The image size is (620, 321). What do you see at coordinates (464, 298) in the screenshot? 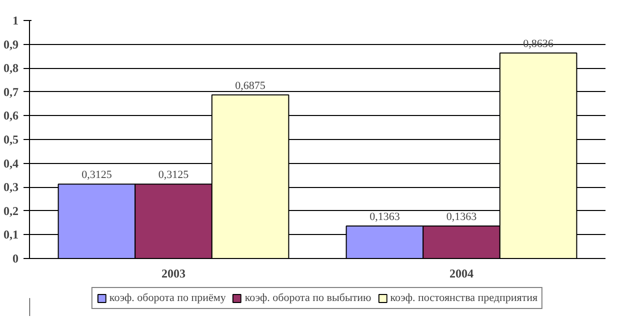
I see `legend-label: коэф. постоянства предприятия` at bounding box center [464, 298].